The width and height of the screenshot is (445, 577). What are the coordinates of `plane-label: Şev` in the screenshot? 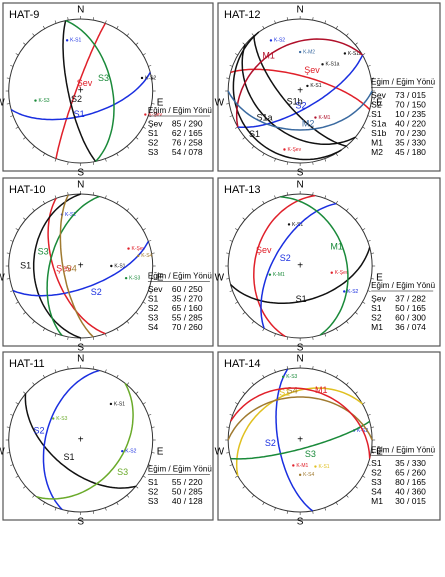 It's located at (312, 70).